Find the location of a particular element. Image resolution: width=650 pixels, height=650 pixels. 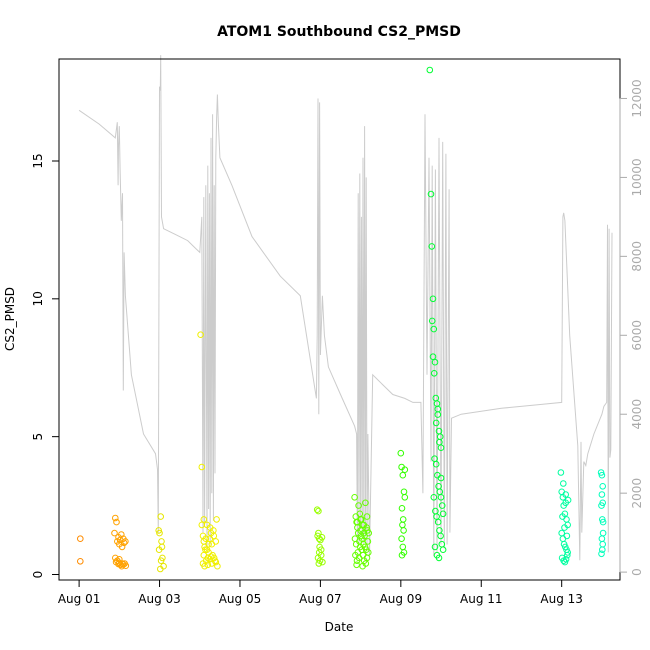

x-tick-label: Aug 13 is located at coordinates (561, 599).